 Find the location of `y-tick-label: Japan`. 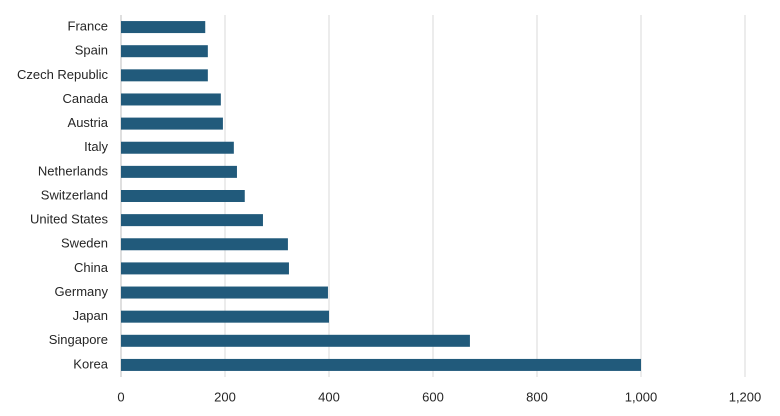

y-tick-label: Japan is located at coordinates (90, 315).